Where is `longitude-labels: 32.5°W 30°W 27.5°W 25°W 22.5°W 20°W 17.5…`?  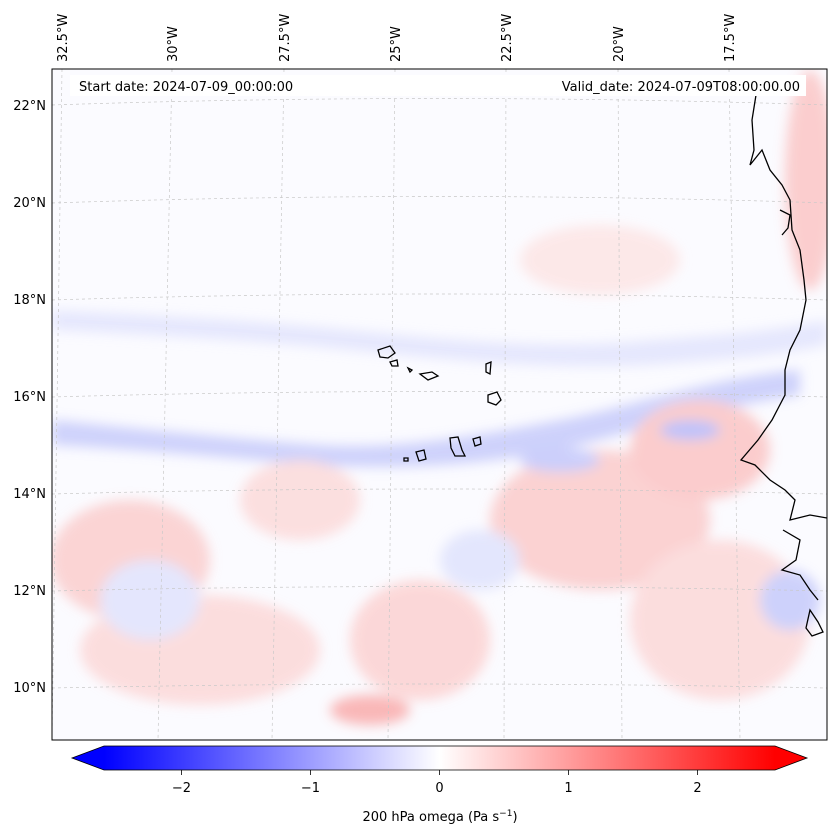
longitude-labels: 32.5°W 30°W 27.5°W 25°W 22.5°W 20°W 17.5… is located at coordinates (397, 38).